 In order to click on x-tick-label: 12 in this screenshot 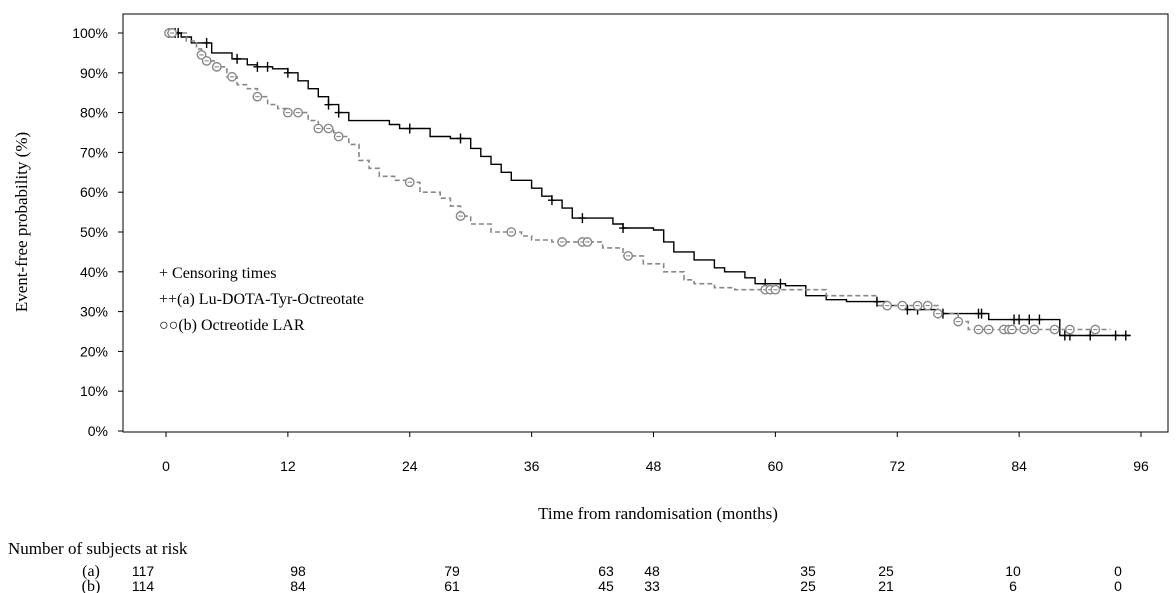, I will do `click(288, 466)`.